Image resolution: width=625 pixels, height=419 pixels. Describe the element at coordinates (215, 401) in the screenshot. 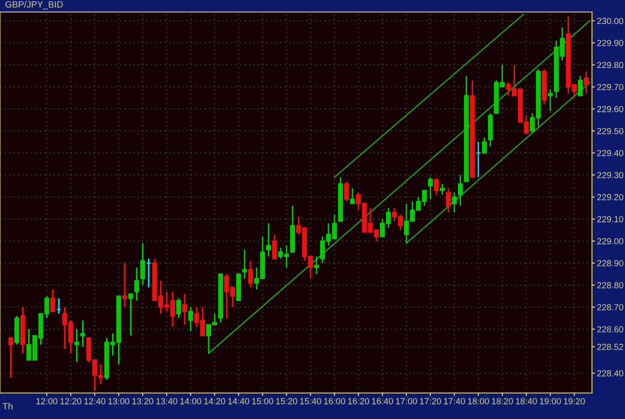

I see `x-tick-label: 14:20` at that location.